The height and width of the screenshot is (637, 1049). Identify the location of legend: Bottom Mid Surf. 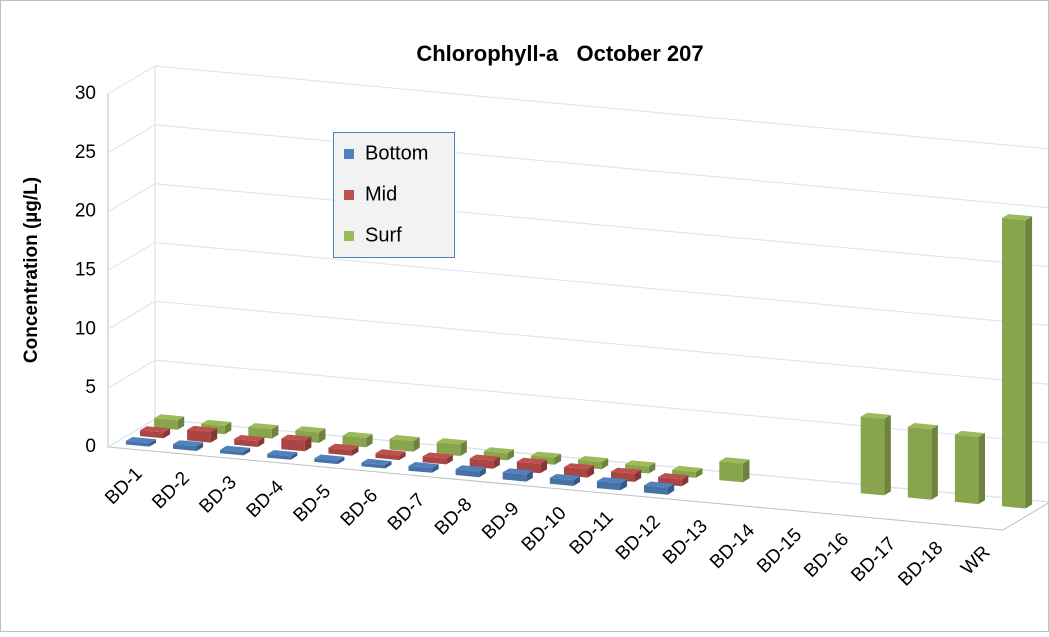
(394, 195).